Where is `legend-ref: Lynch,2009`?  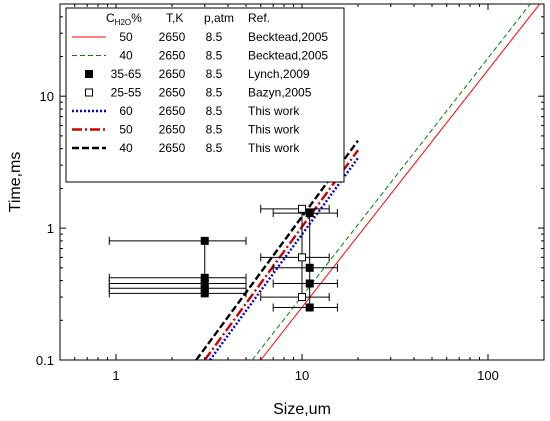
legend-ref: Lynch,2009 is located at coordinates (279, 74).